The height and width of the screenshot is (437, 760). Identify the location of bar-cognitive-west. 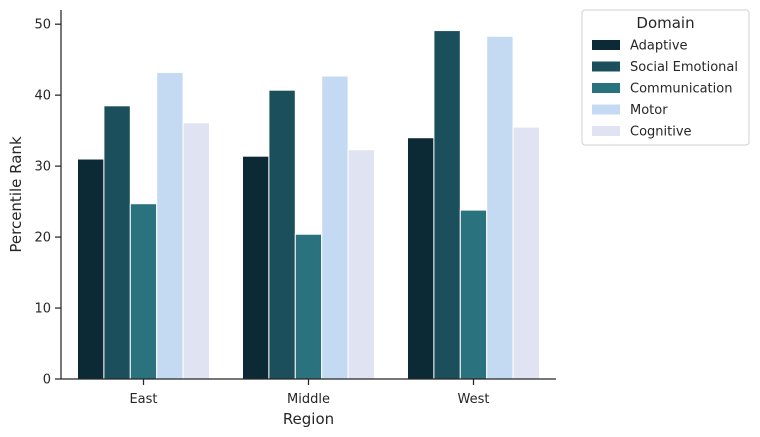
(526, 253).